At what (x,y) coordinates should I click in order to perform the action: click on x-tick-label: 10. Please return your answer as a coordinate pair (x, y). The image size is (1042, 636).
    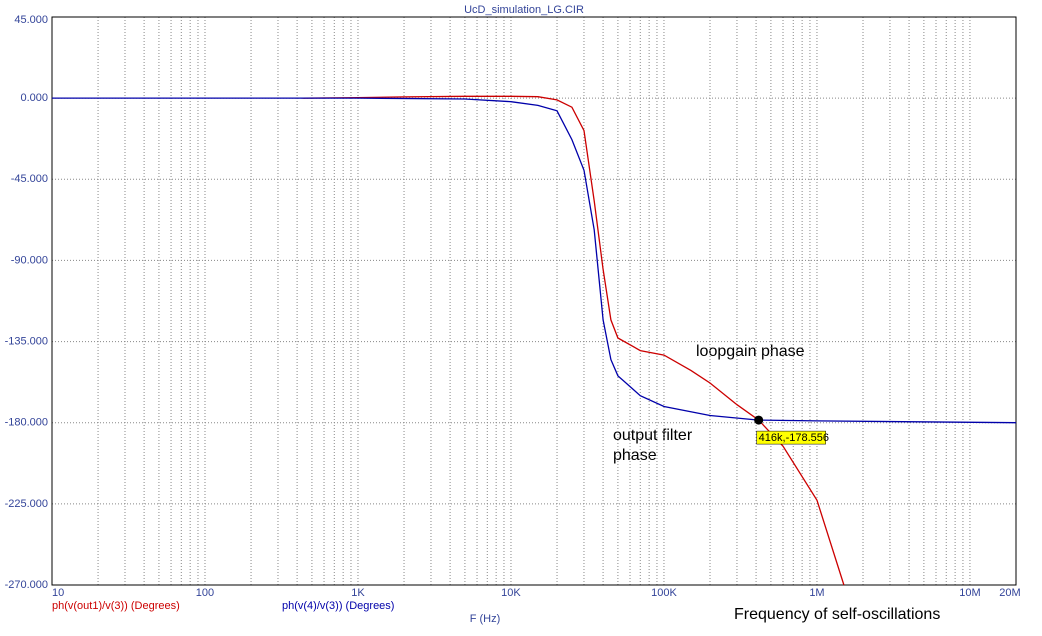
    Looking at the image, I should click on (58, 593).